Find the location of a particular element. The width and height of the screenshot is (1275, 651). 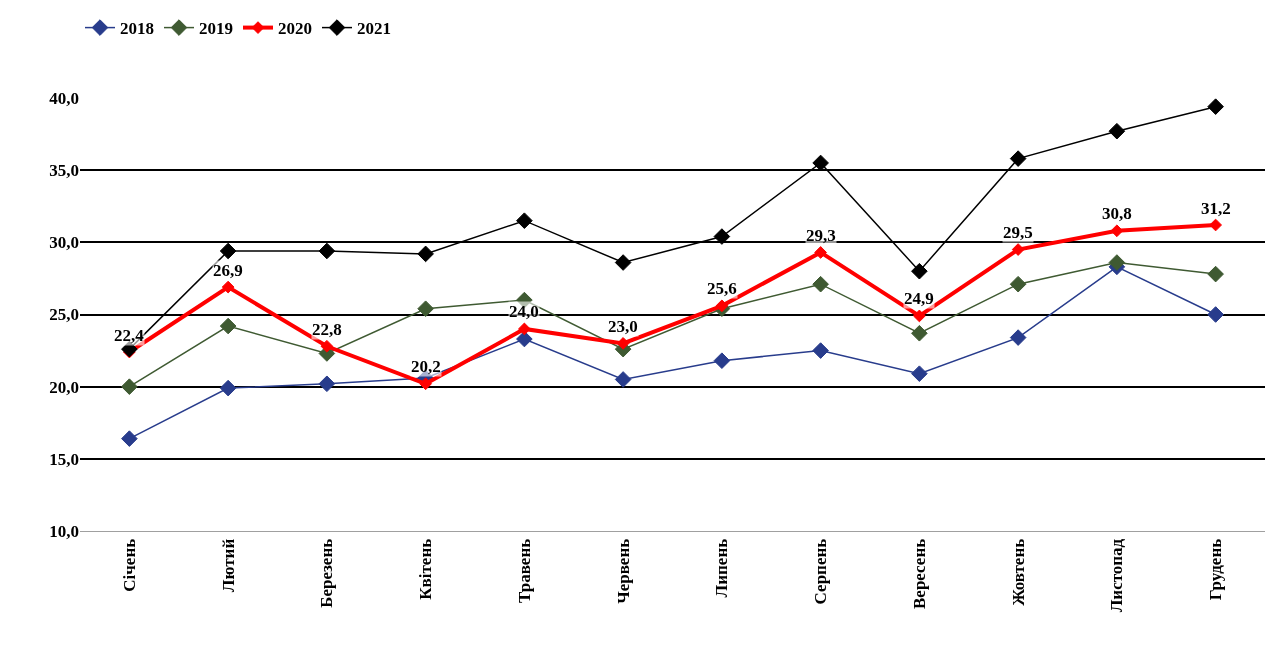

data-label: 24,9 is located at coordinates (919, 298).